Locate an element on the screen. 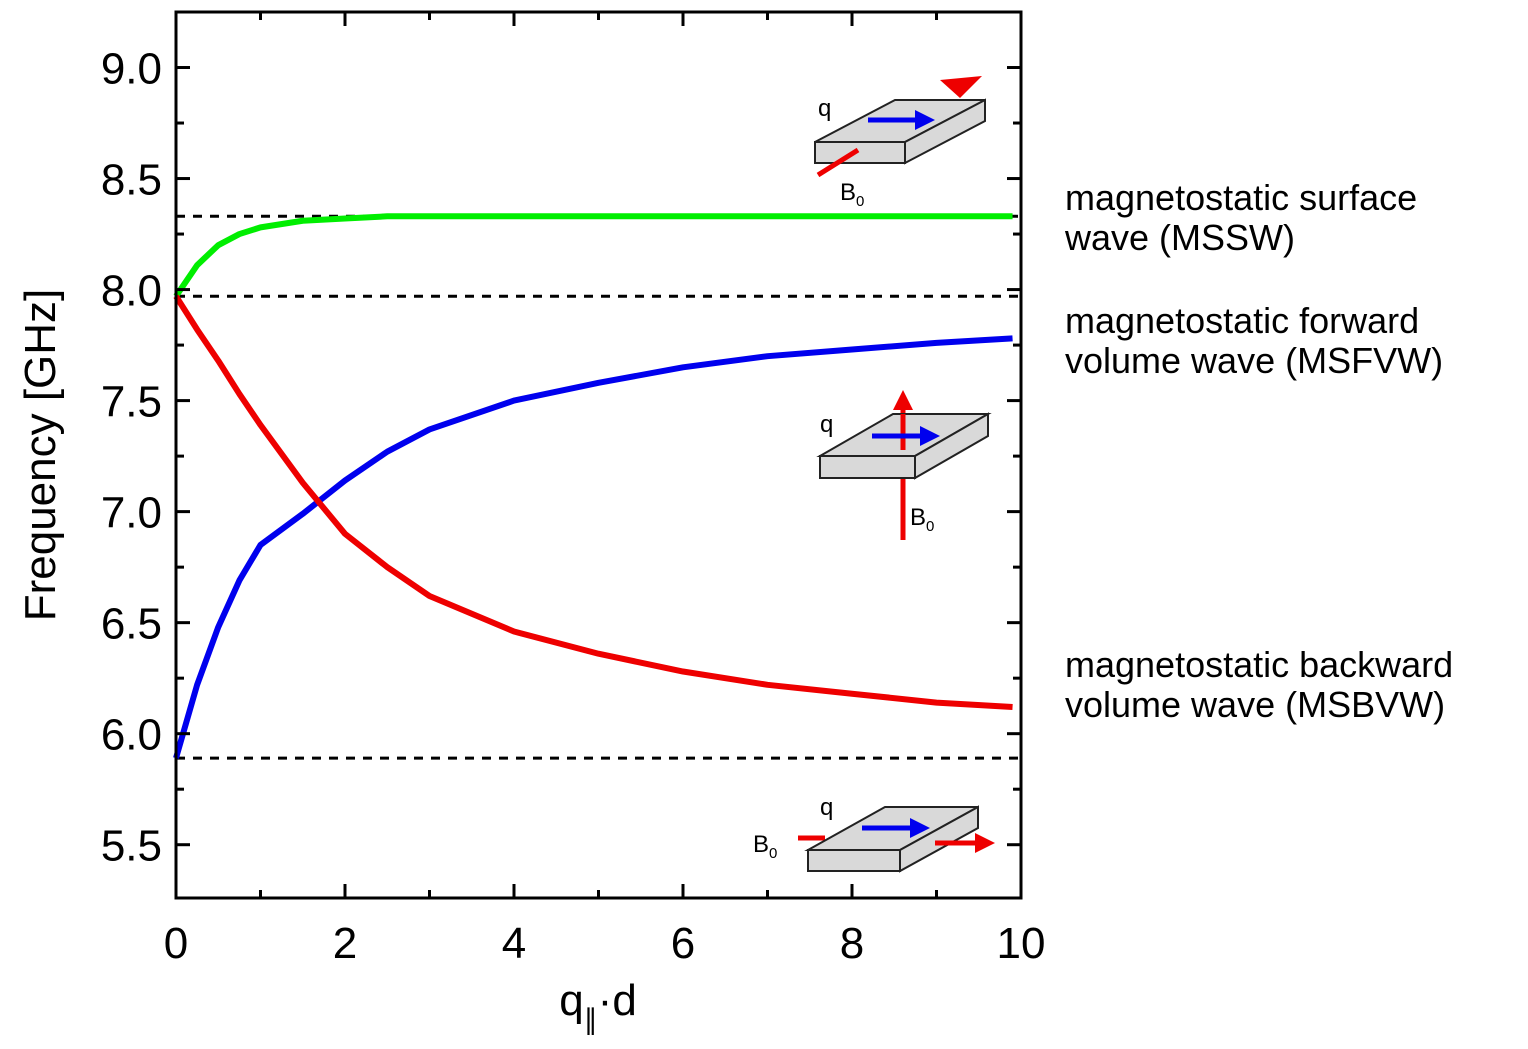  series-line is located at coordinates (593, 255).